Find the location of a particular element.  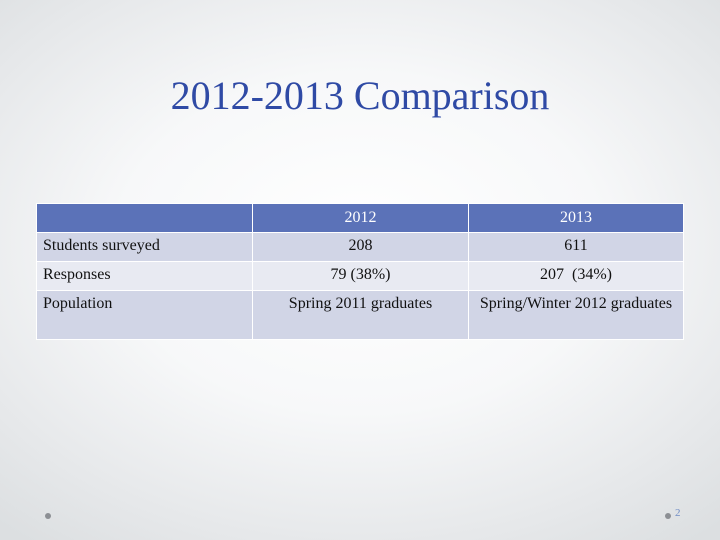

header-cell-2013: 2013 is located at coordinates (576, 218).